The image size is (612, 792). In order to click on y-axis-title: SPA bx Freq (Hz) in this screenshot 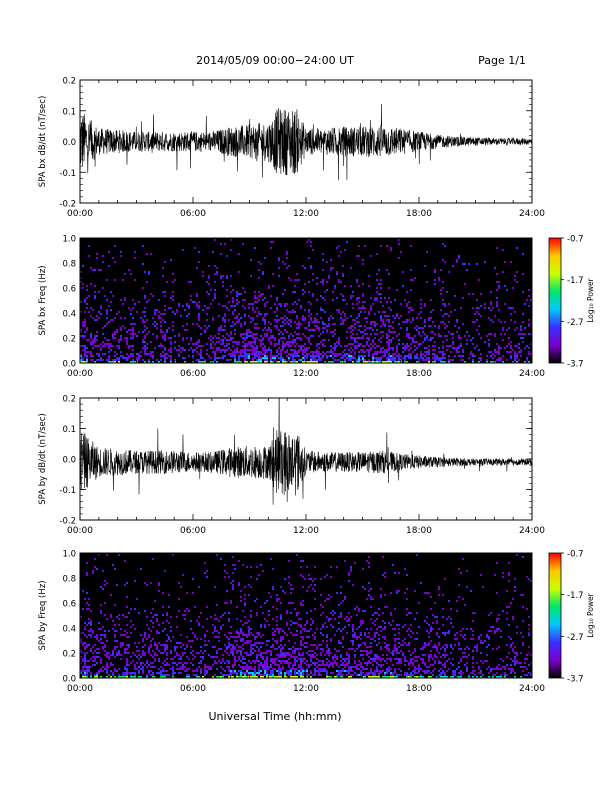, I will do `click(43, 300)`.